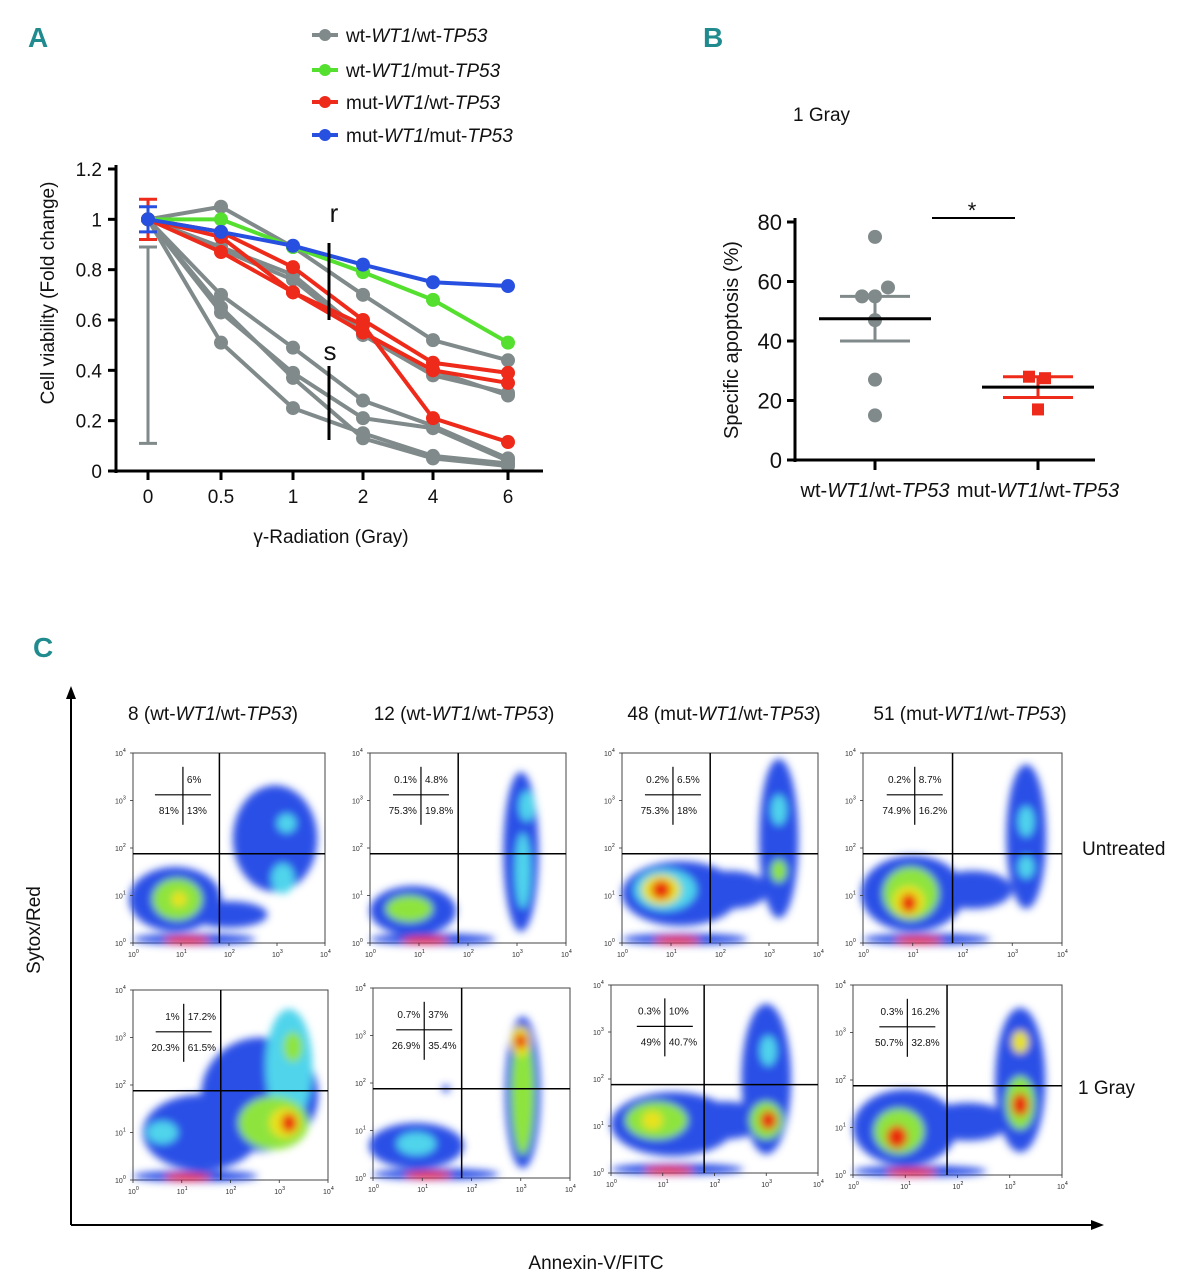 The height and width of the screenshot is (1280, 1192). I want to click on annotation-s: s, so click(330, 351).